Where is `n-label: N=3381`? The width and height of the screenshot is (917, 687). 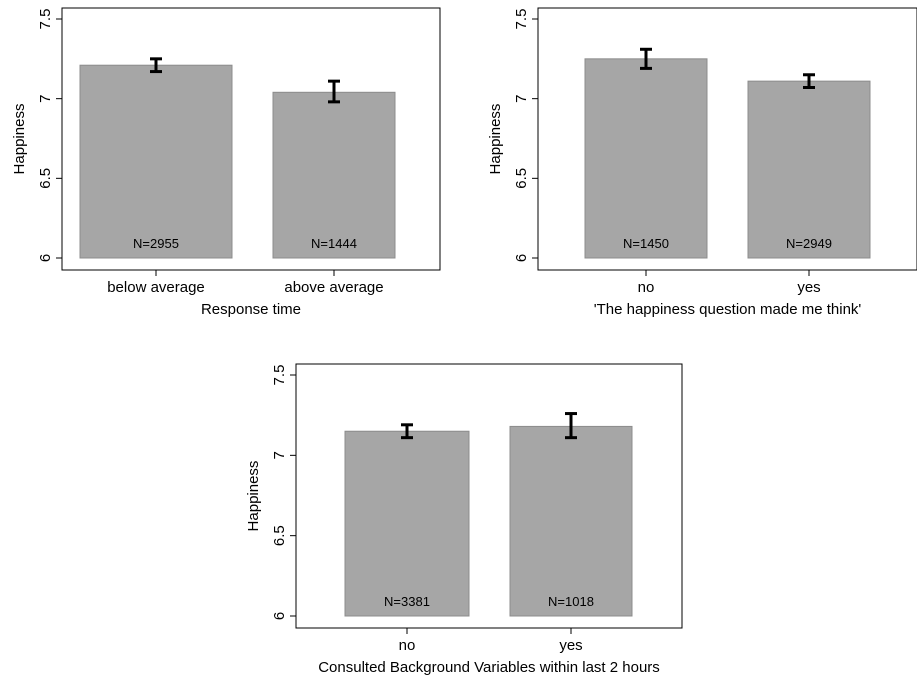 n-label: N=3381 is located at coordinates (407, 601).